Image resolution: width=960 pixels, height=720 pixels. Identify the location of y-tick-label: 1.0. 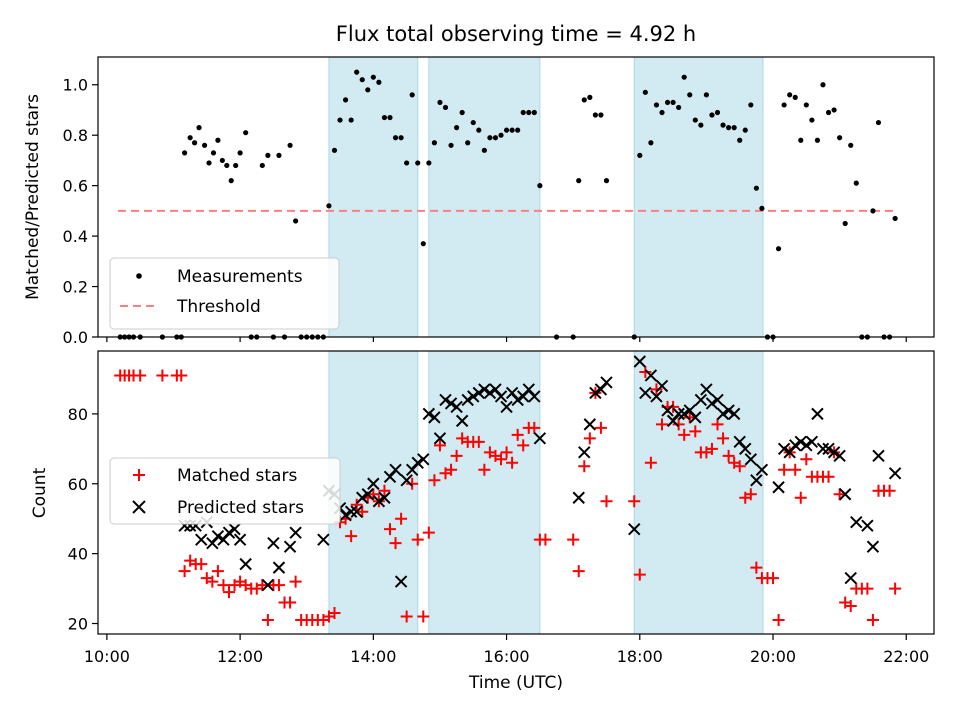
(75, 85).